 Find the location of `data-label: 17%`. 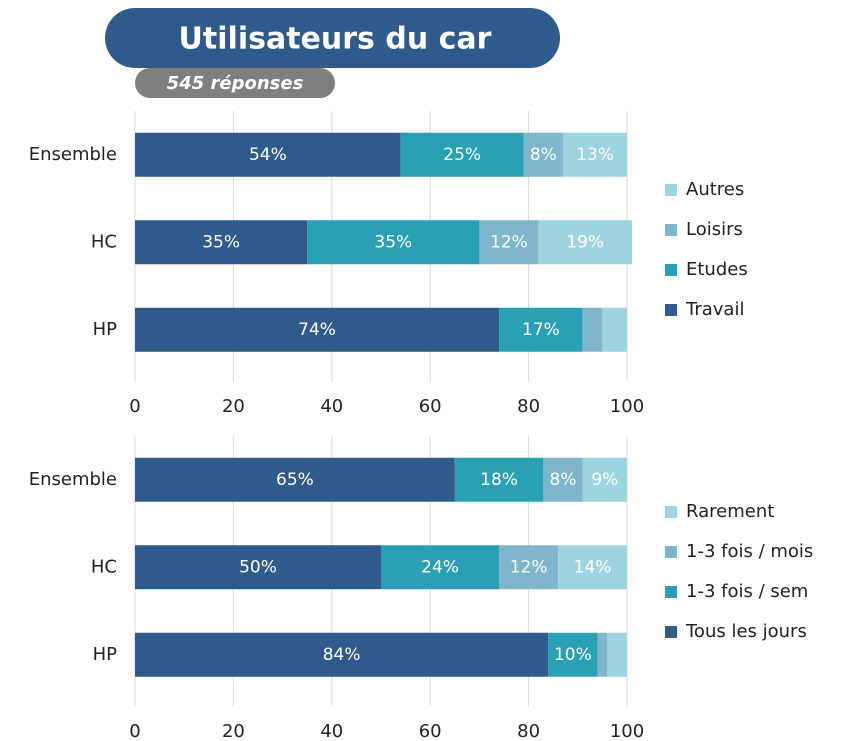

data-label: 17% is located at coordinates (541, 330).